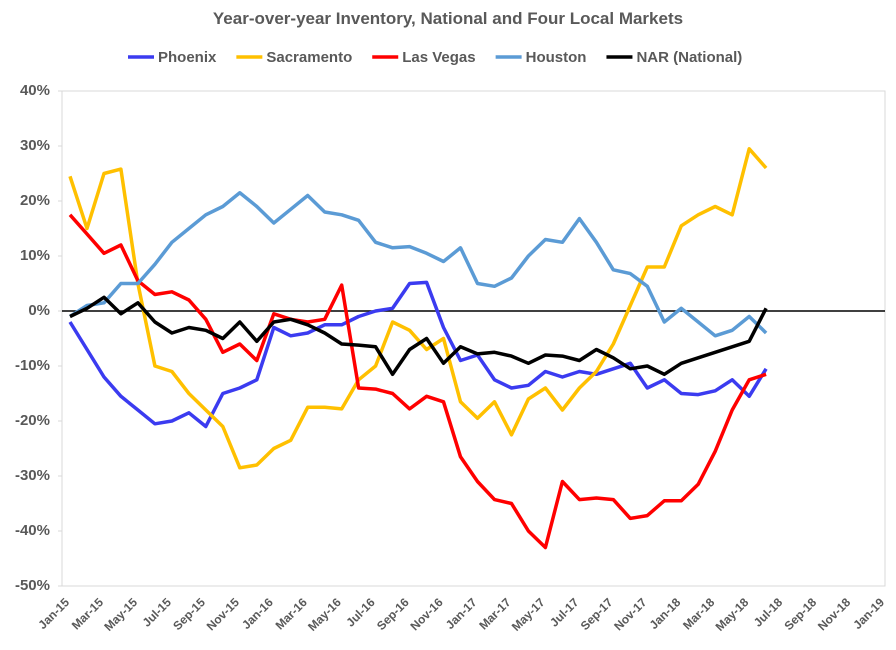 This screenshot has width=896, height=650. Describe the element at coordinates (556, 57) in the screenshot. I see `legend-label: Houston` at that location.